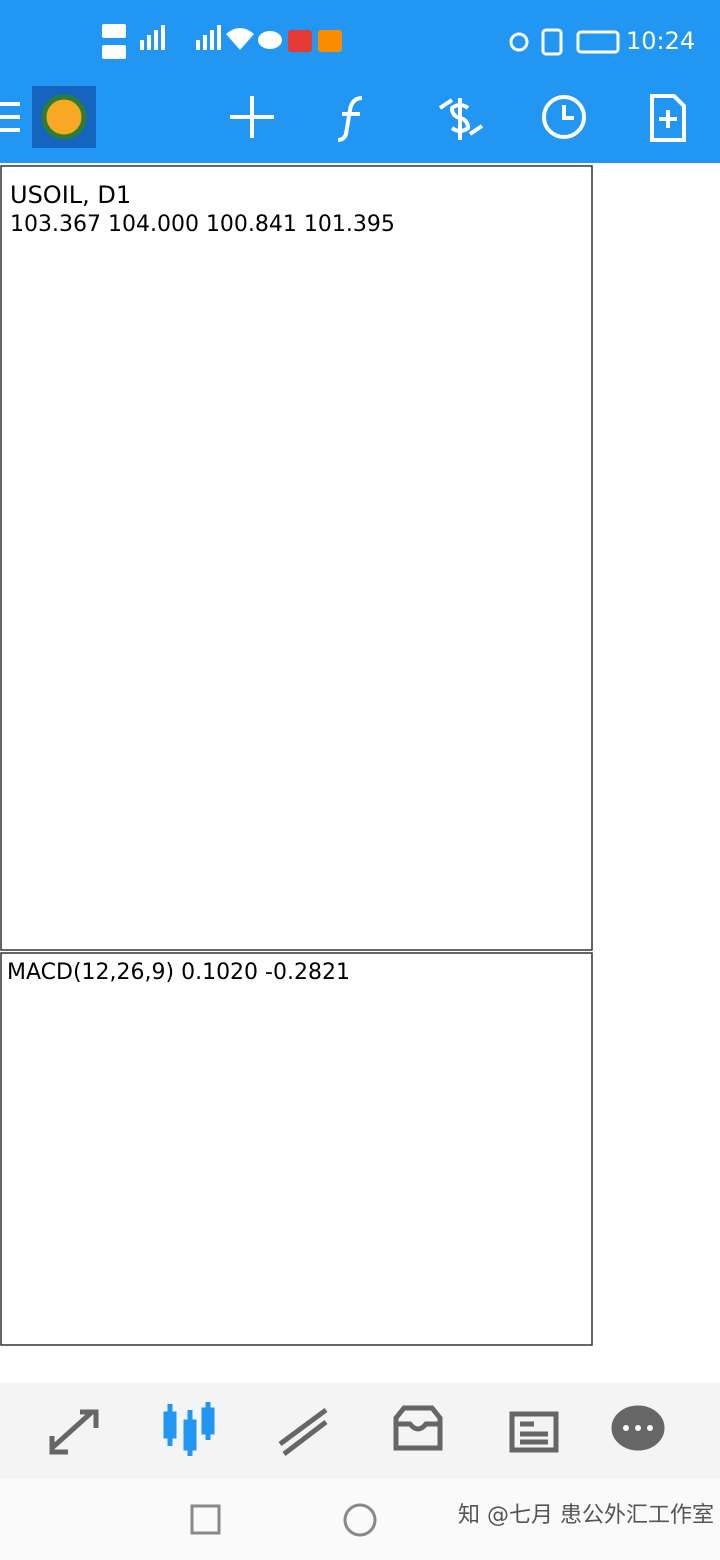  I want to click on function-button, so click(350, 119).